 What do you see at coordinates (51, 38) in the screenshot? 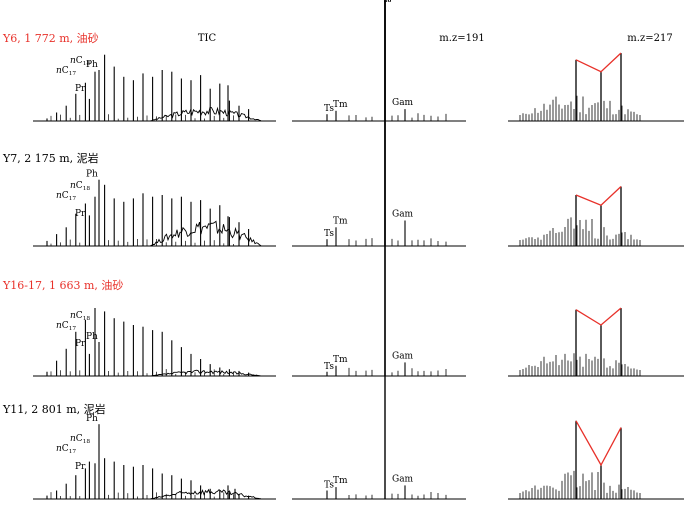
I see `sample-header-y6: Y6, 1 772 m, 油砂` at bounding box center [51, 38].